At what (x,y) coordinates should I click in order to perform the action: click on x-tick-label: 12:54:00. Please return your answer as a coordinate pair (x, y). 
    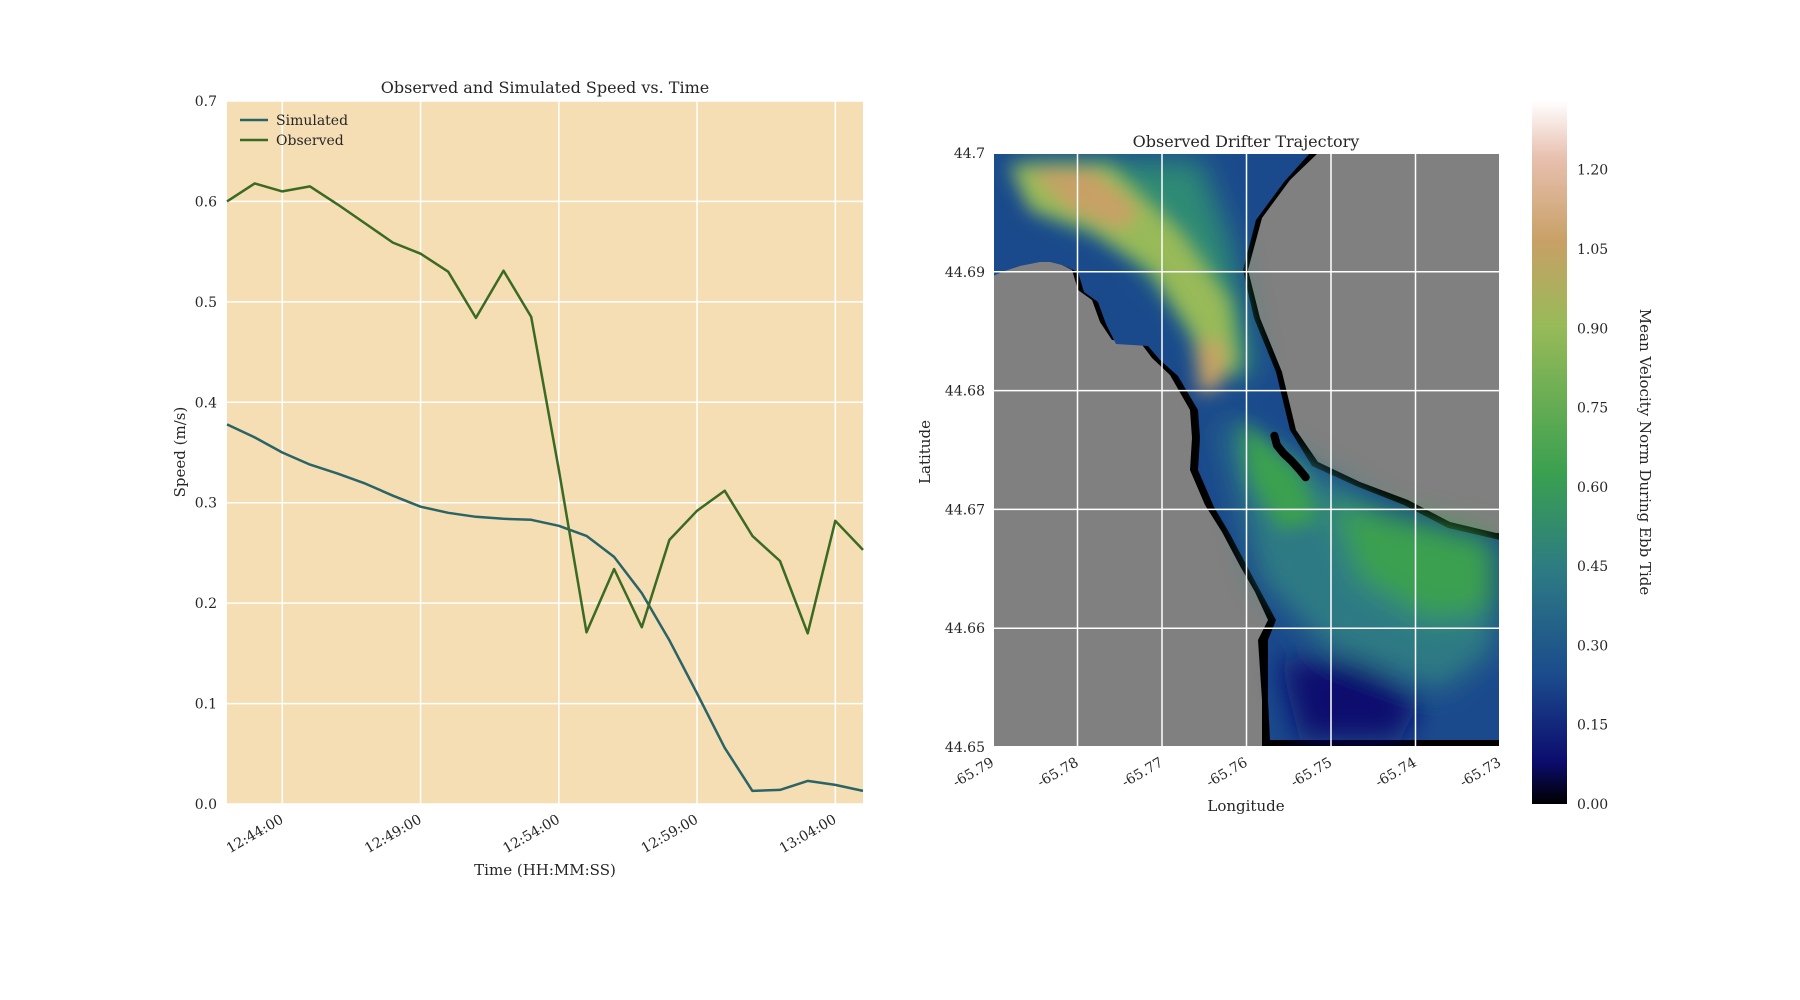
    Looking at the image, I should click on (531, 834).